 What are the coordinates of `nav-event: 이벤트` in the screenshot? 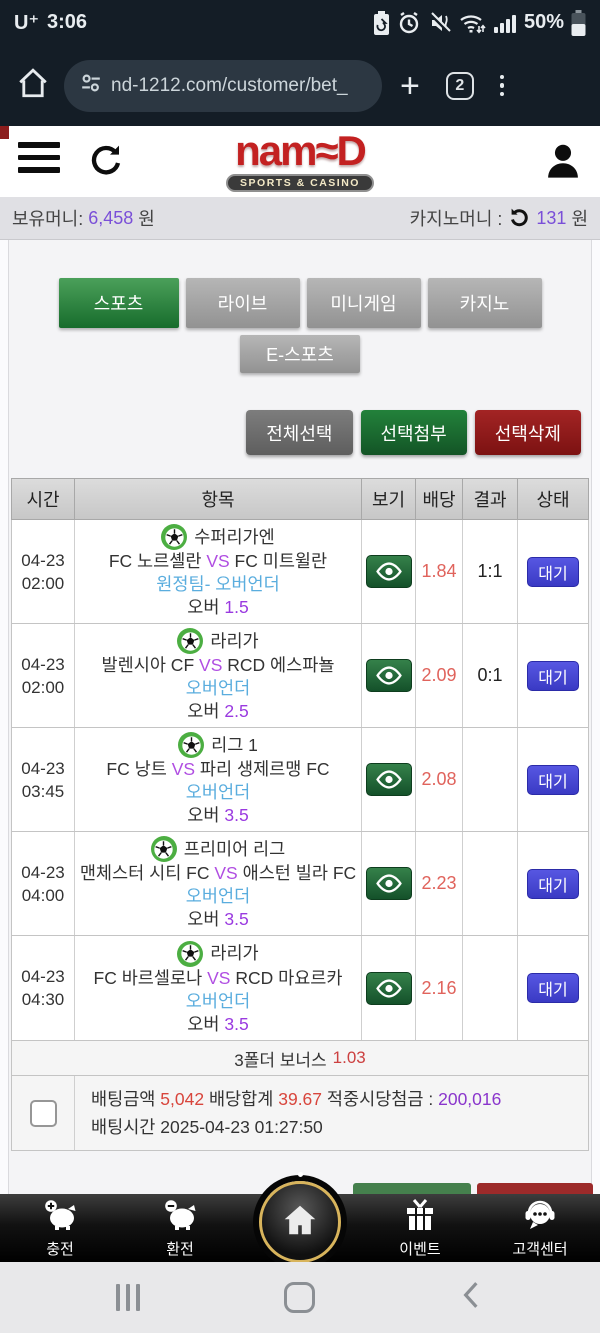 It's located at (420, 1228).